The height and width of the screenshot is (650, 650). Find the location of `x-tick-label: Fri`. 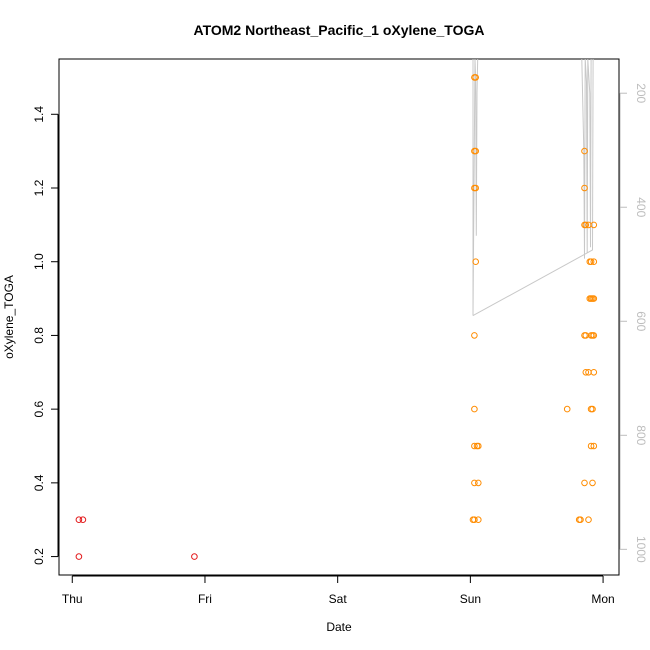

x-tick-label: Fri is located at coordinates (205, 599).